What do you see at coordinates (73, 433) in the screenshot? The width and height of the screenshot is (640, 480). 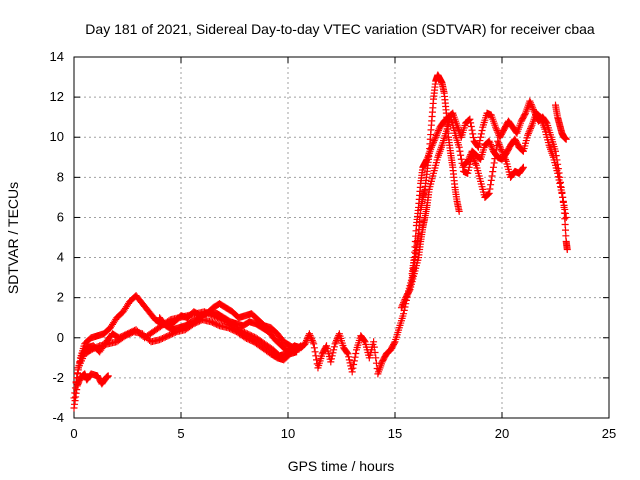 I see `x-tick-label: 0` at bounding box center [73, 433].